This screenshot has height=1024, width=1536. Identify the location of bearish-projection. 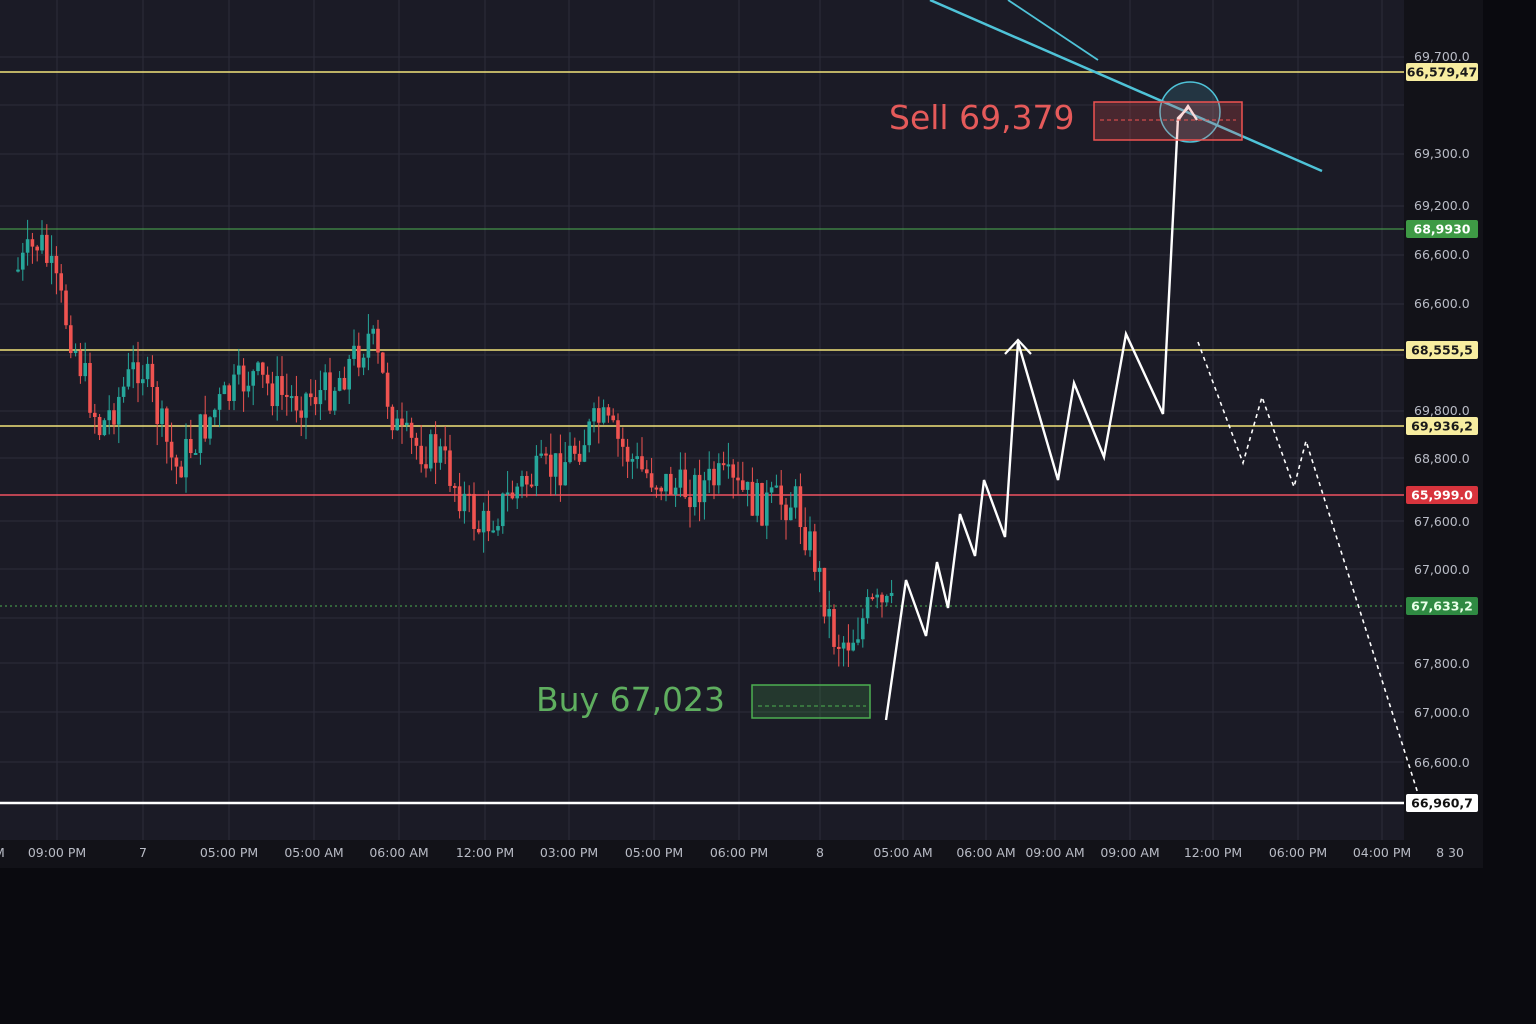
(1309, 571).